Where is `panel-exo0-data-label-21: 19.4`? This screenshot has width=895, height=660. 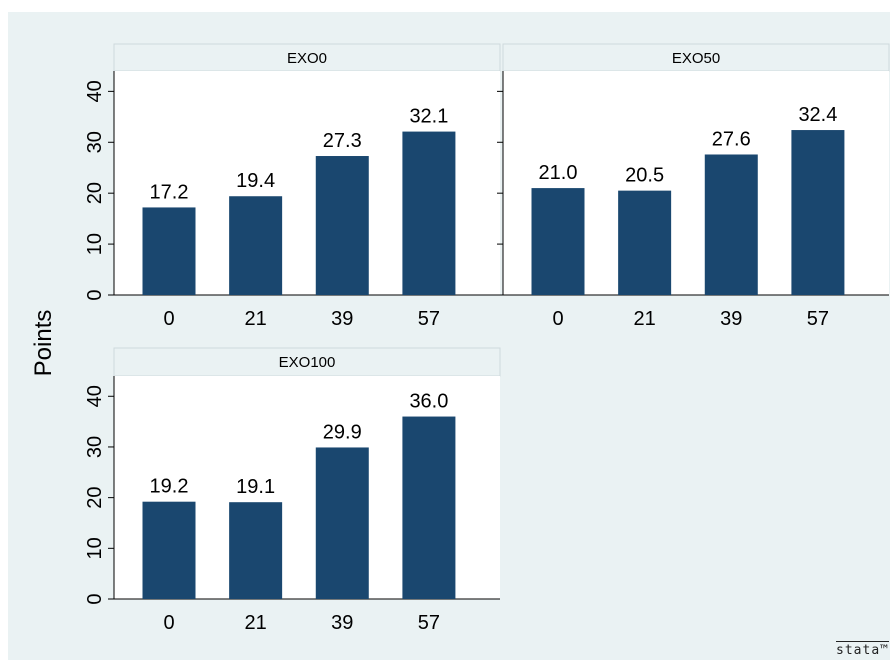 panel-exo0-data-label-21: 19.4 is located at coordinates (255, 181).